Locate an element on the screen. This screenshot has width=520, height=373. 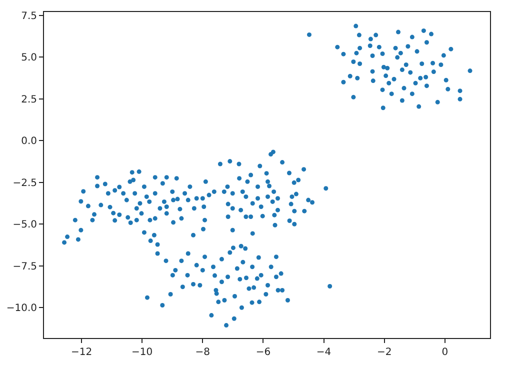
y-tick-label: −10.0 is located at coordinates (21, 308).